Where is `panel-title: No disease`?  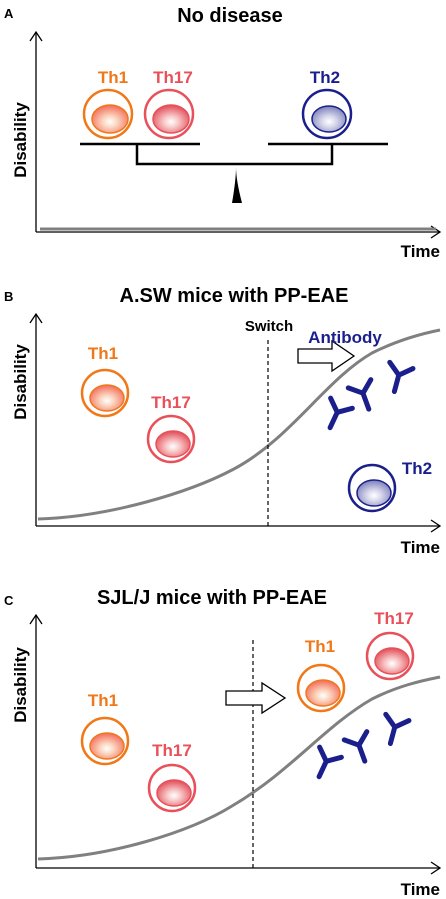
panel-title: No disease is located at coordinates (230, 16).